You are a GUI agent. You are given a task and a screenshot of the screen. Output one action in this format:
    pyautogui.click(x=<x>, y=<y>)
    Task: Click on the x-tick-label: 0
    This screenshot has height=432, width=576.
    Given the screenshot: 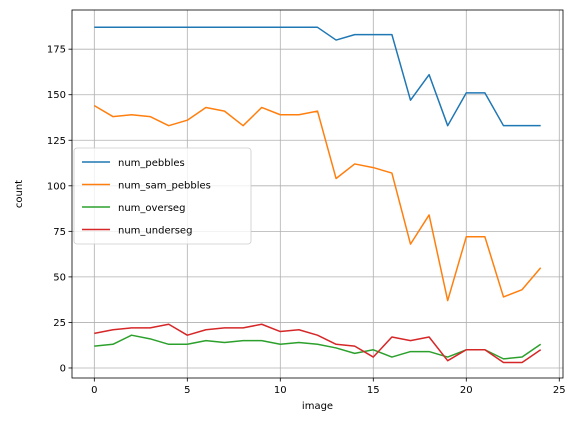 What is the action you would take?
    pyautogui.click(x=94, y=390)
    